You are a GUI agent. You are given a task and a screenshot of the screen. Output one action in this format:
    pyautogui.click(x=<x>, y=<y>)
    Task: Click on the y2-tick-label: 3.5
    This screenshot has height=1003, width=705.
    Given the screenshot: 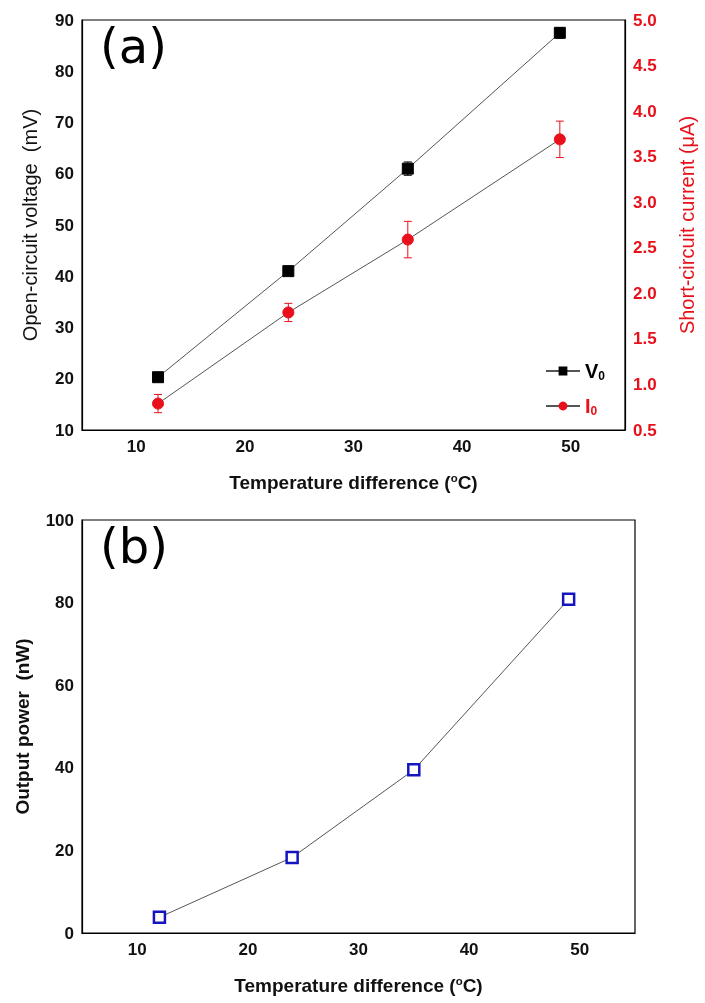 What is the action you would take?
    pyautogui.click(x=645, y=157)
    